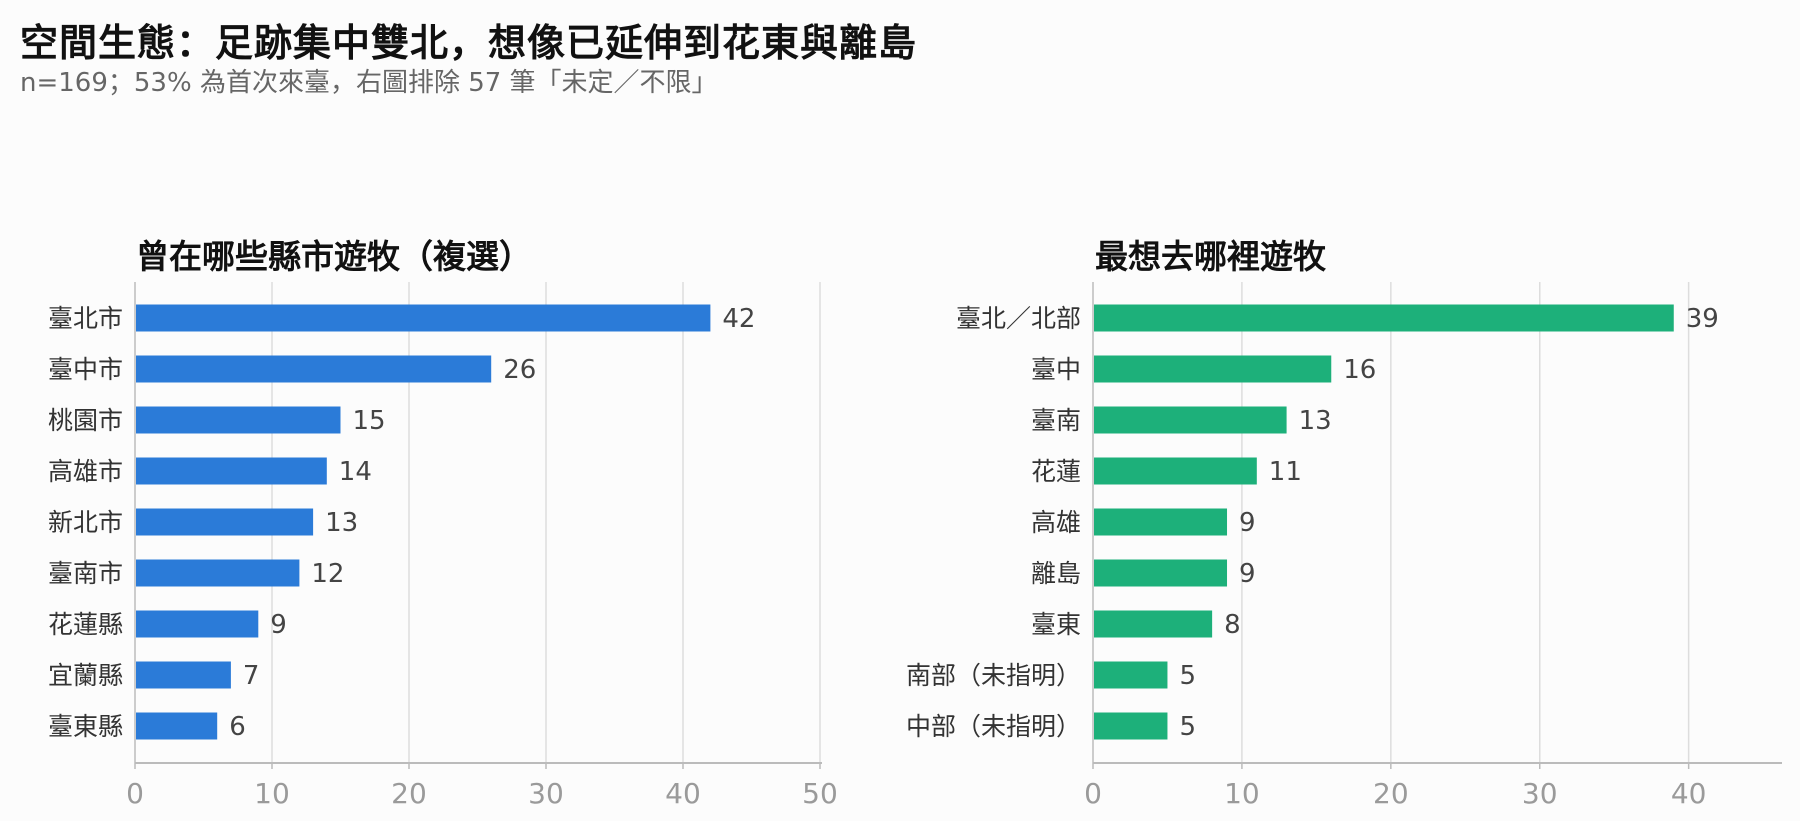  Describe the element at coordinates (1232, 625) in the screenshot. I see `right-value-label: 8` at that location.